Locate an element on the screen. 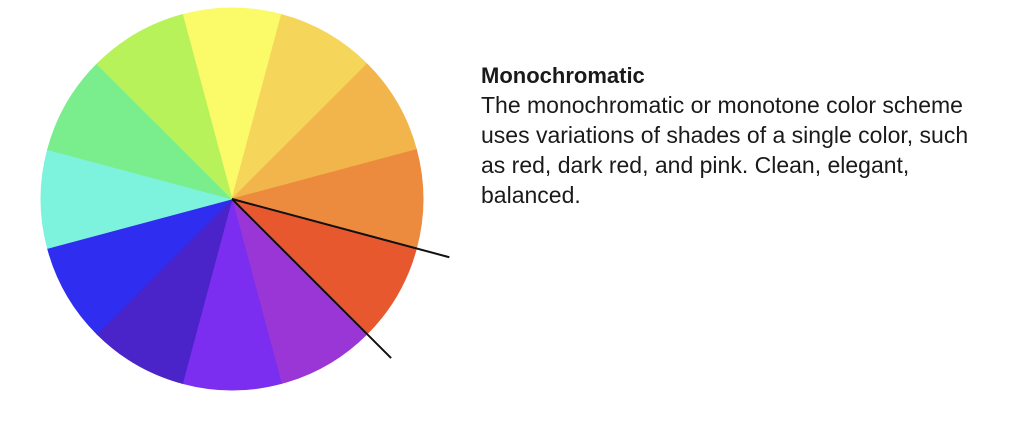 The image size is (1014, 428). pointer-line-lower is located at coordinates (311, 278).